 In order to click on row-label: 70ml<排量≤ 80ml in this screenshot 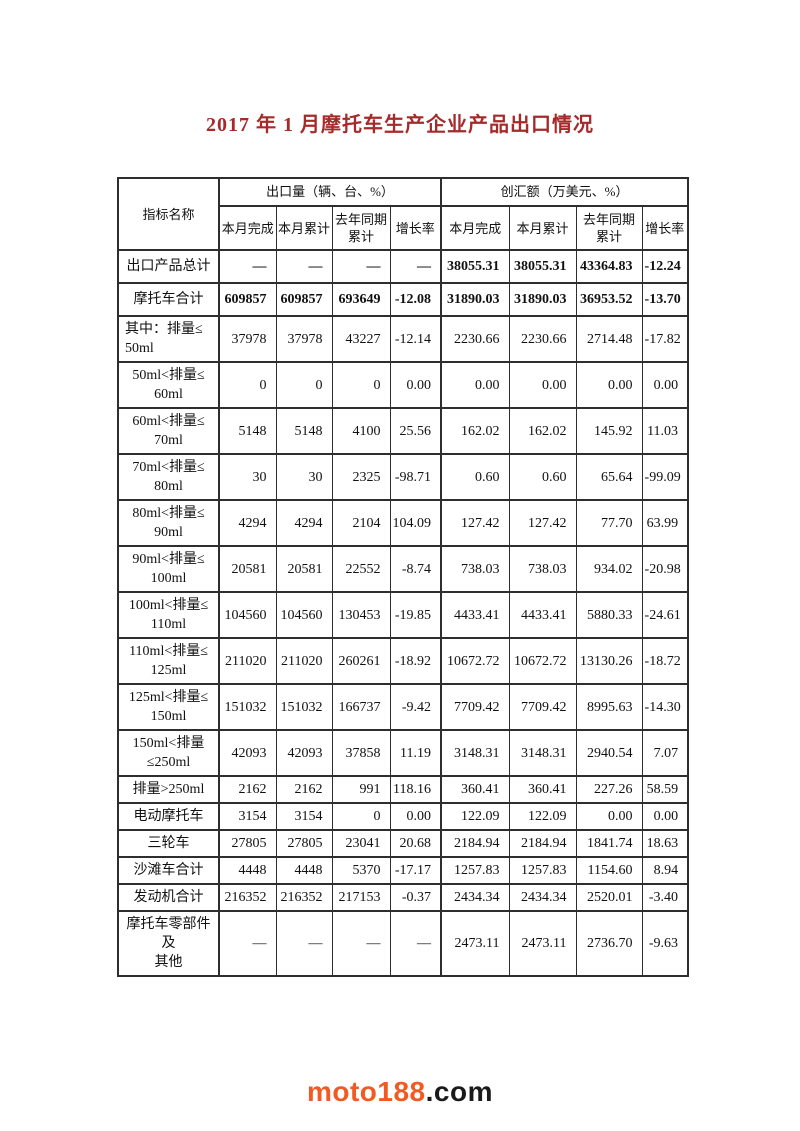, I will do `click(168, 477)`.